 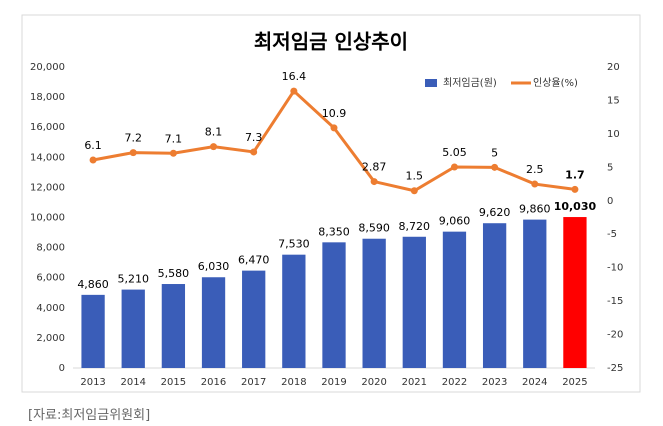 What do you see at coordinates (612, 234) in the screenshot?
I see `y2-tick-label: -5` at bounding box center [612, 234].